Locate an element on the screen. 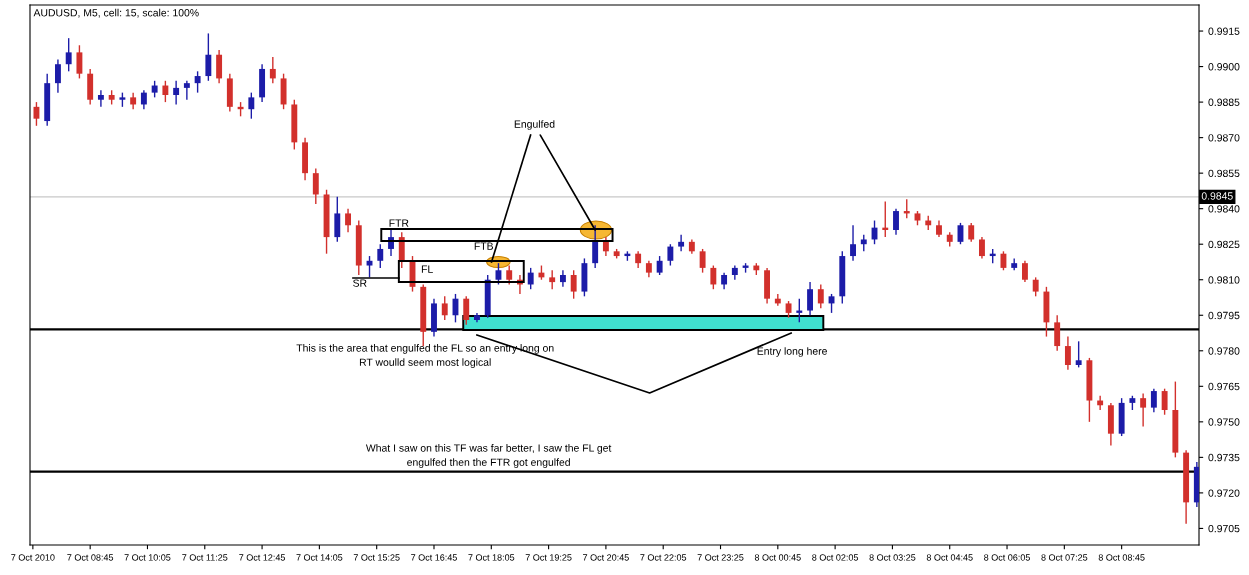 The width and height of the screenshot is (1249, 575). x-tick-label: 7 Oct 19:25 is located at coordinates (548, 557).